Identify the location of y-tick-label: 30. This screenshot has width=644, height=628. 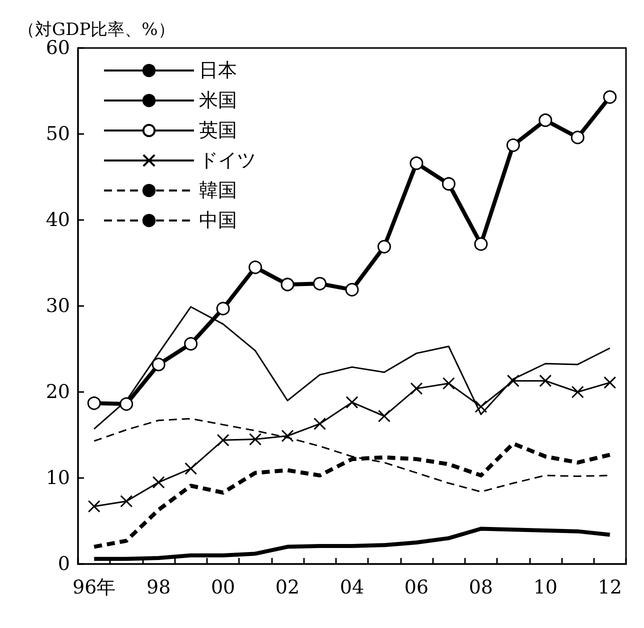
(58, 306).